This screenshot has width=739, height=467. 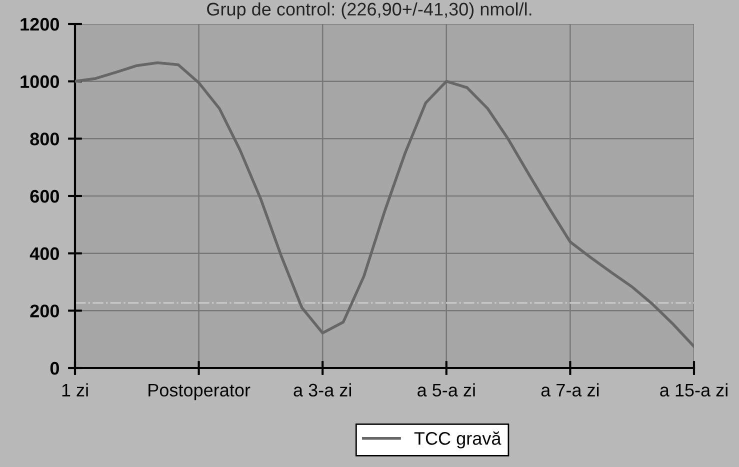 What do you see at coordinates (570, 390) in the screenshot?
I see `x-tick-label: a 7-a zi` at bounding box center [570, 390].